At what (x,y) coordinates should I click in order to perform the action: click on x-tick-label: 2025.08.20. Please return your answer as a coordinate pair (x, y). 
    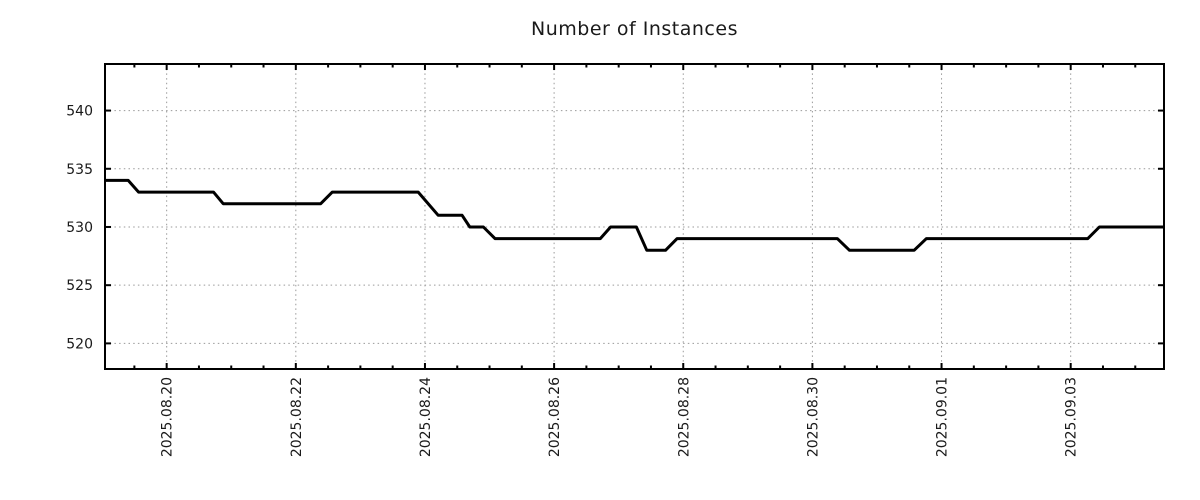
    Looking at the image, I should click on (168, 417).